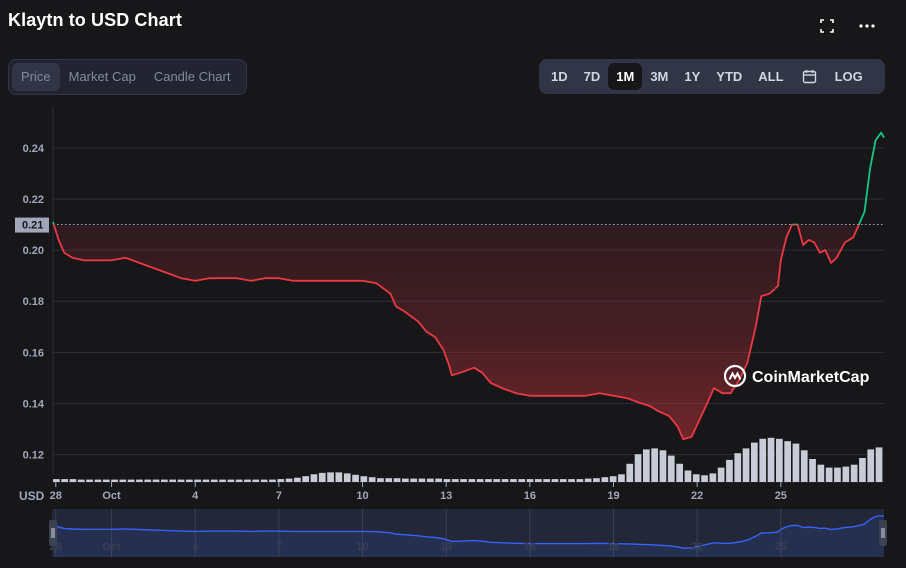 Image resolution: width=906 pixels, height=568 pixels. I want to click on range-ytd: YTD, so click(729, 76).